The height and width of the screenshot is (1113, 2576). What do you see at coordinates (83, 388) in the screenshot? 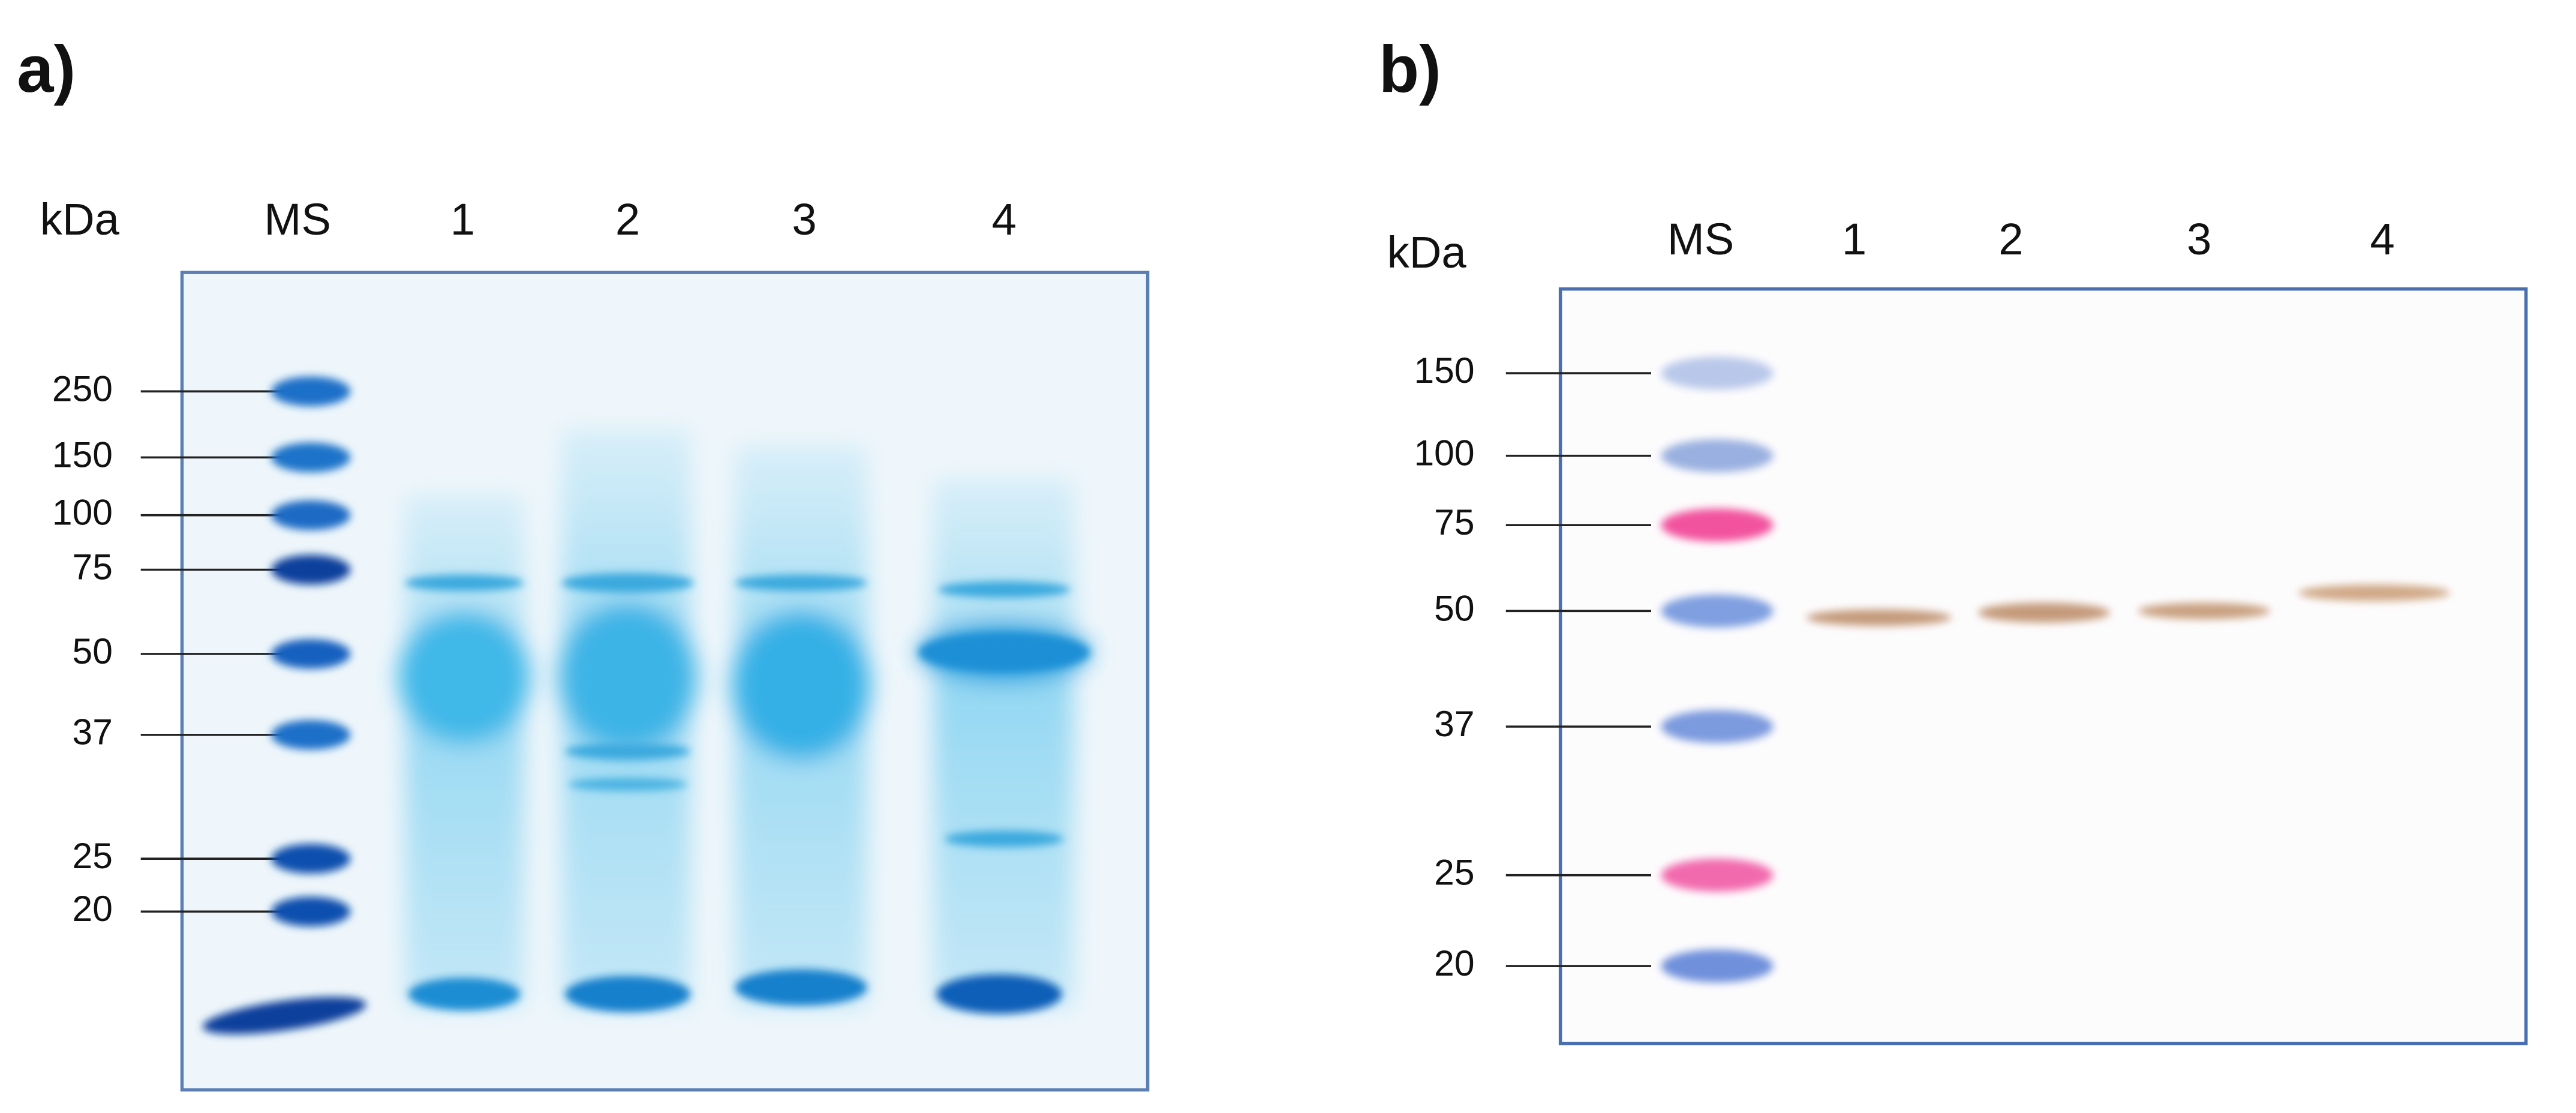
I see `marker-label: 250` at bounding box center [83, 388].